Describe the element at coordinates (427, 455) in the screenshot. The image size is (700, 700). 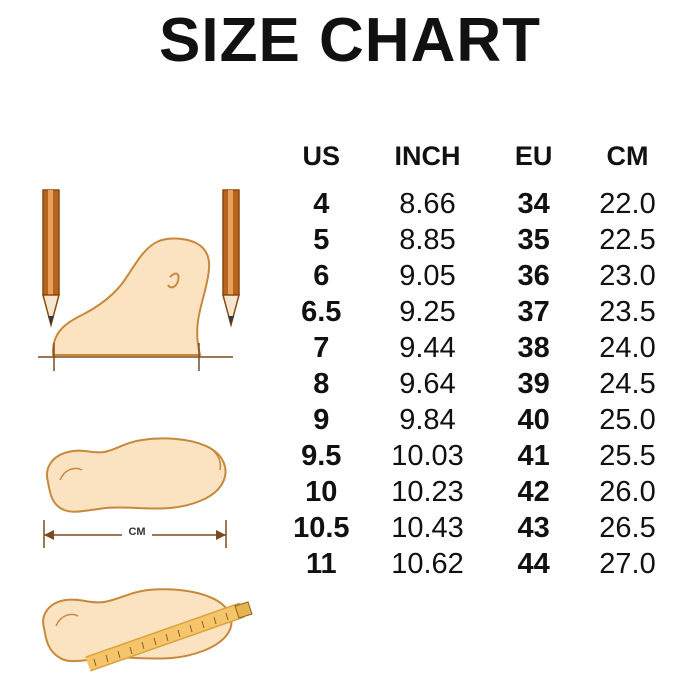
I see `cell-inch: 10.03` at that location.